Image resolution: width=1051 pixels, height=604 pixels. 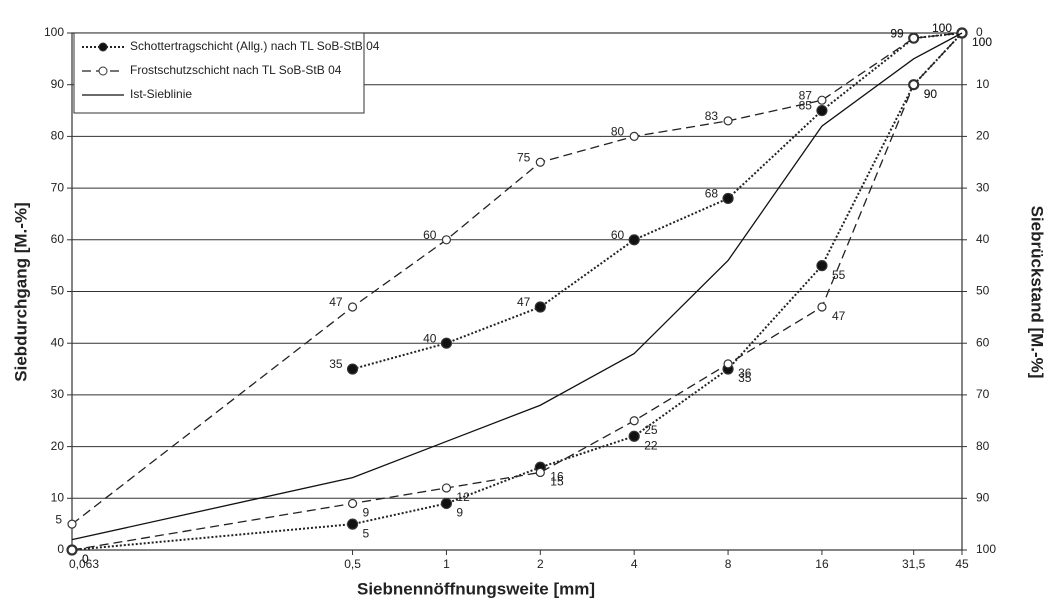 What do you see at coordinates (986, 549) in the screenshot?
I see `y2-tick-label: 100` at bounding box center [986, 549].